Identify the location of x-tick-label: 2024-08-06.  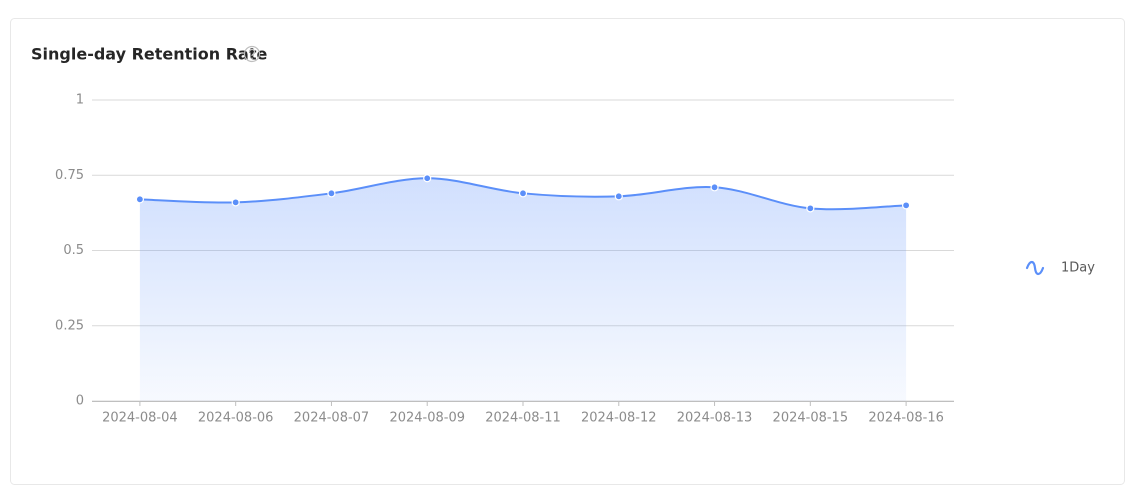
(236, 418).